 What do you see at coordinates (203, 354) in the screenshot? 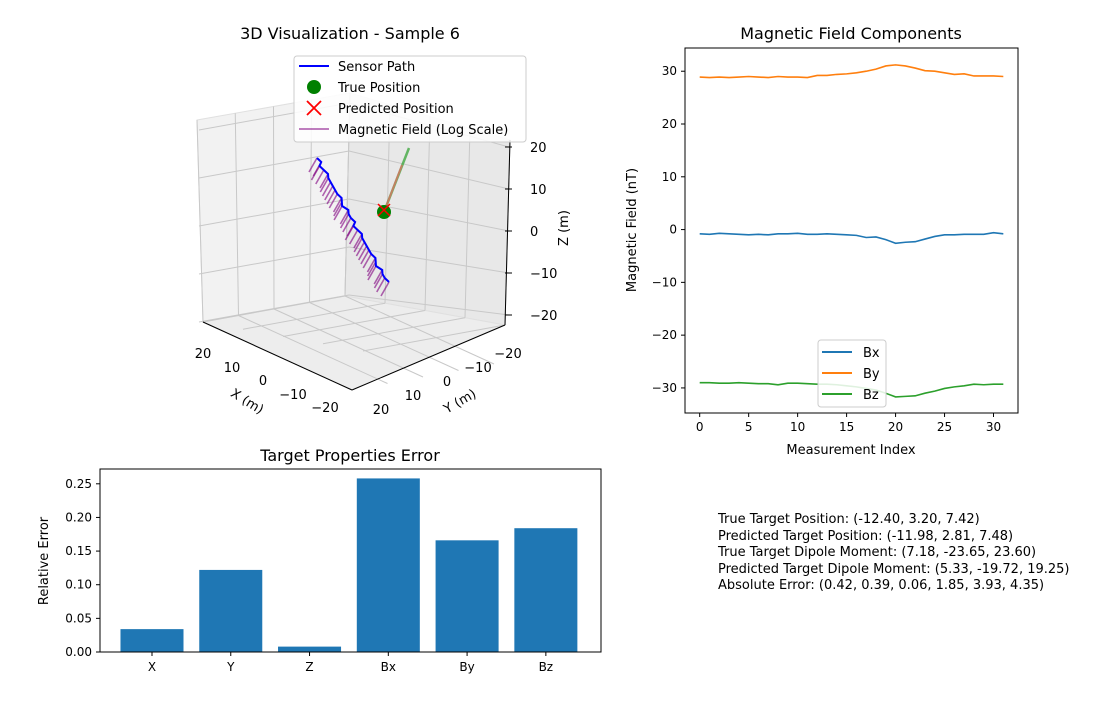
I see `x-tick-label: 20` at bounding box center [203, 354].